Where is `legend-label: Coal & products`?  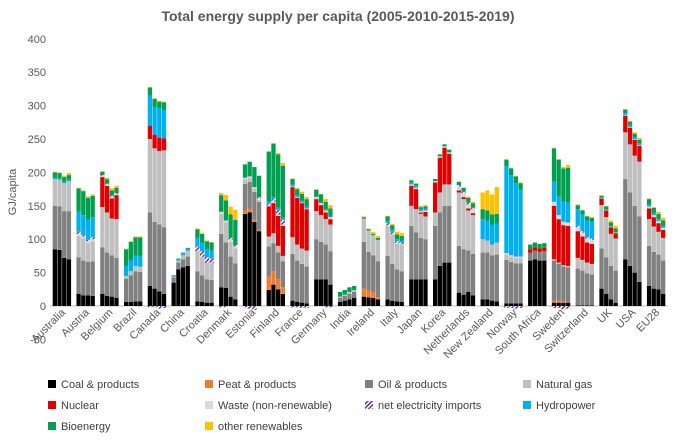 legend-label: Coal & products is located at coordinates (100, 385).